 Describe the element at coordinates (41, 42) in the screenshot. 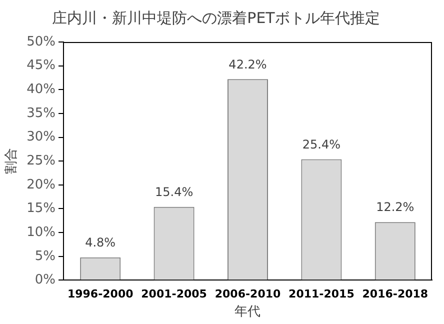

I see `y-tick-label: 50%` at that location.